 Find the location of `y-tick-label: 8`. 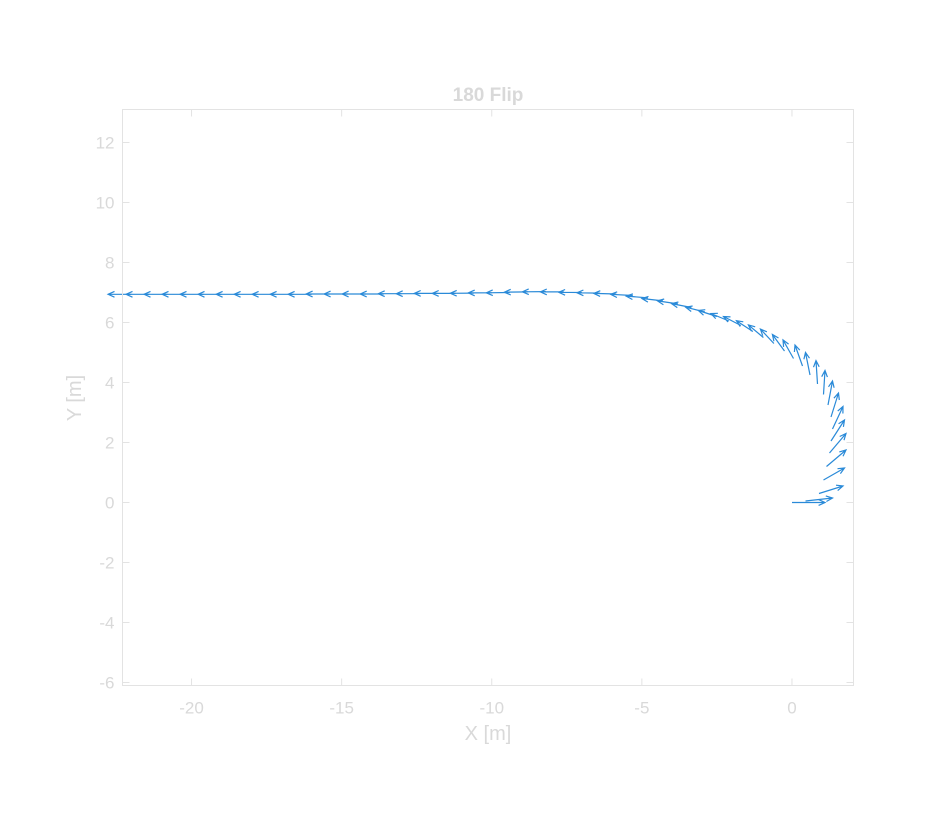

y-tick-label: 8 is located at coordinates (109, 263).